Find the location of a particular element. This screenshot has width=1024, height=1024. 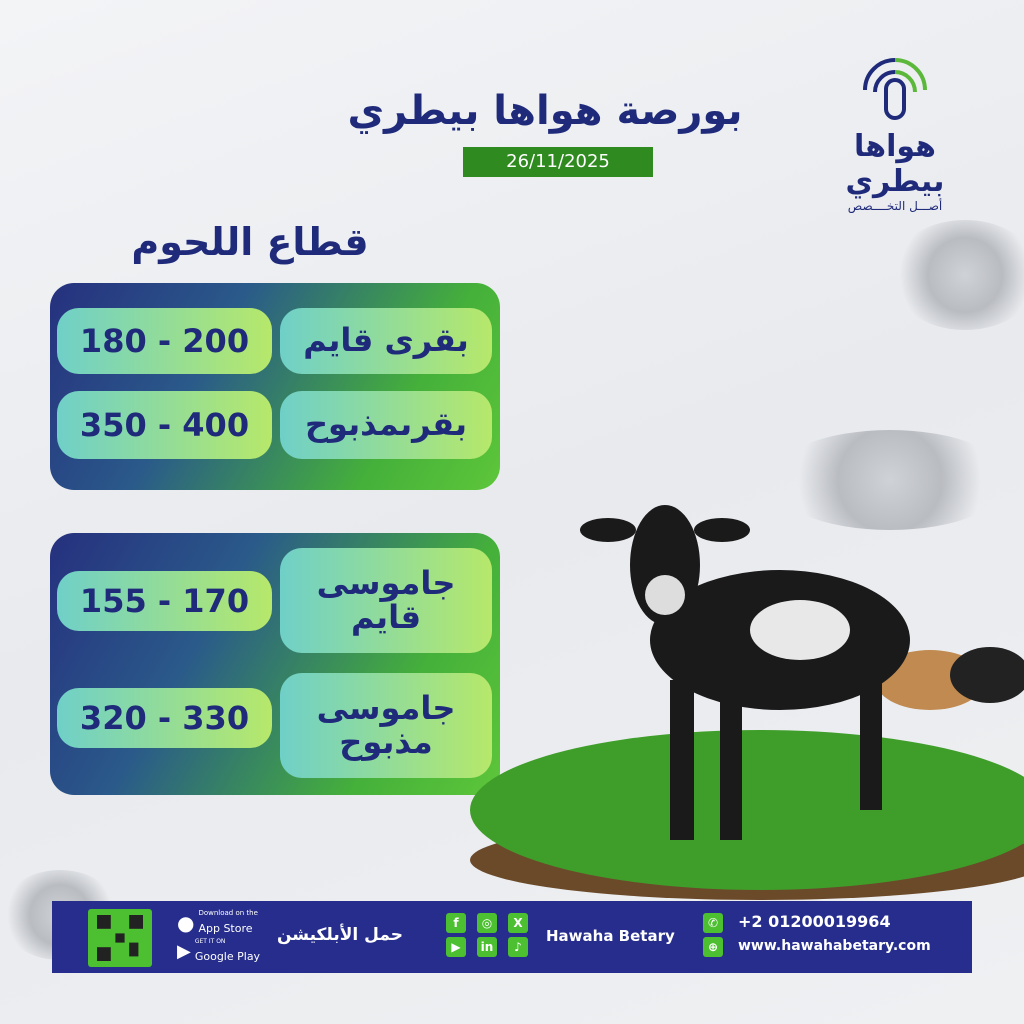

brand-name: Hawaha Betary is located at coordinates (610, 936).